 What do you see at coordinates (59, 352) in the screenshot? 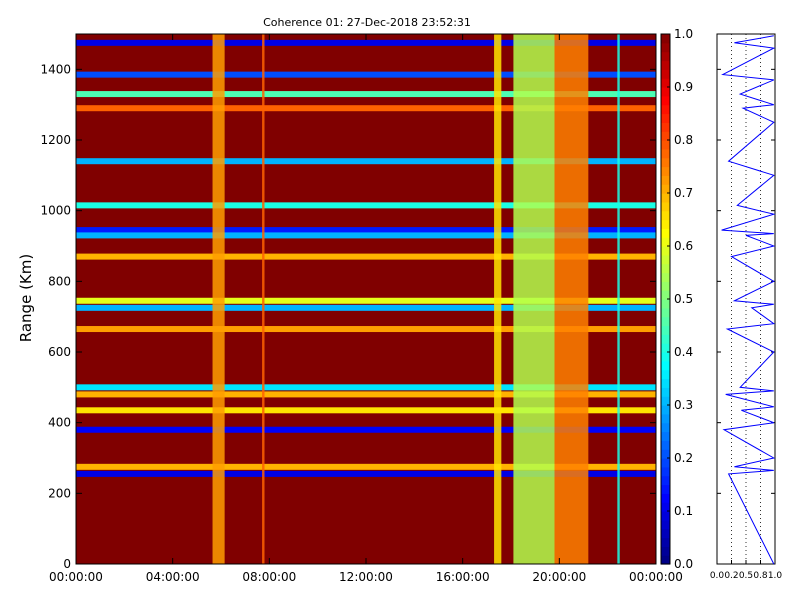
I see `y-tick-label: 600` at bounding box center [59, 352].